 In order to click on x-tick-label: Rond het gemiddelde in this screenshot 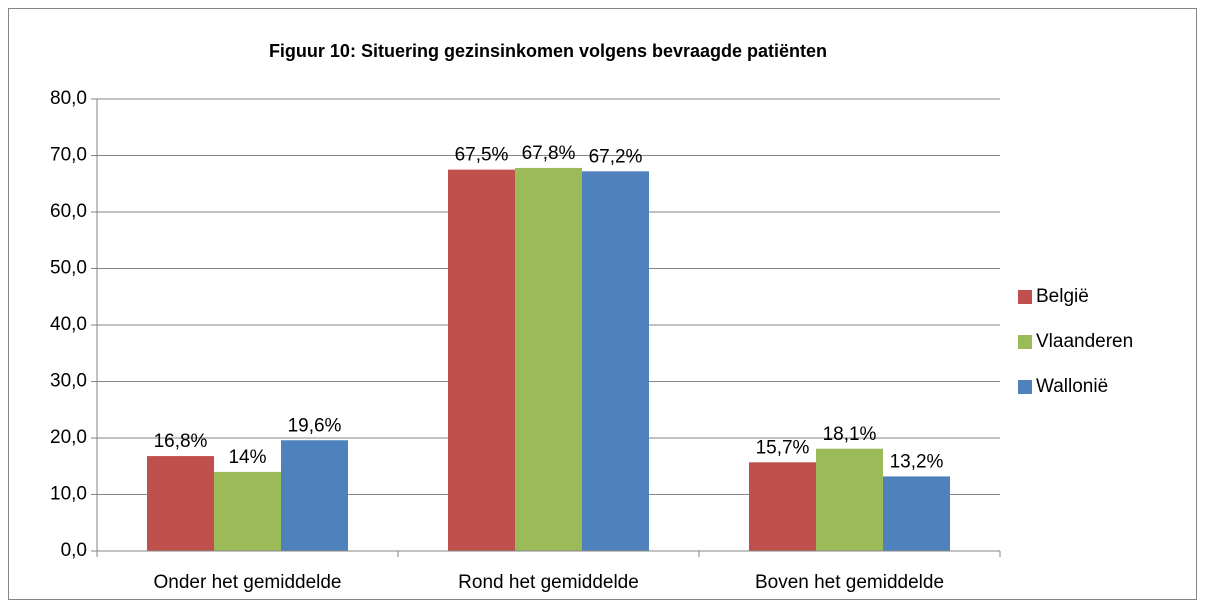, I will do `click(548, 582)`.